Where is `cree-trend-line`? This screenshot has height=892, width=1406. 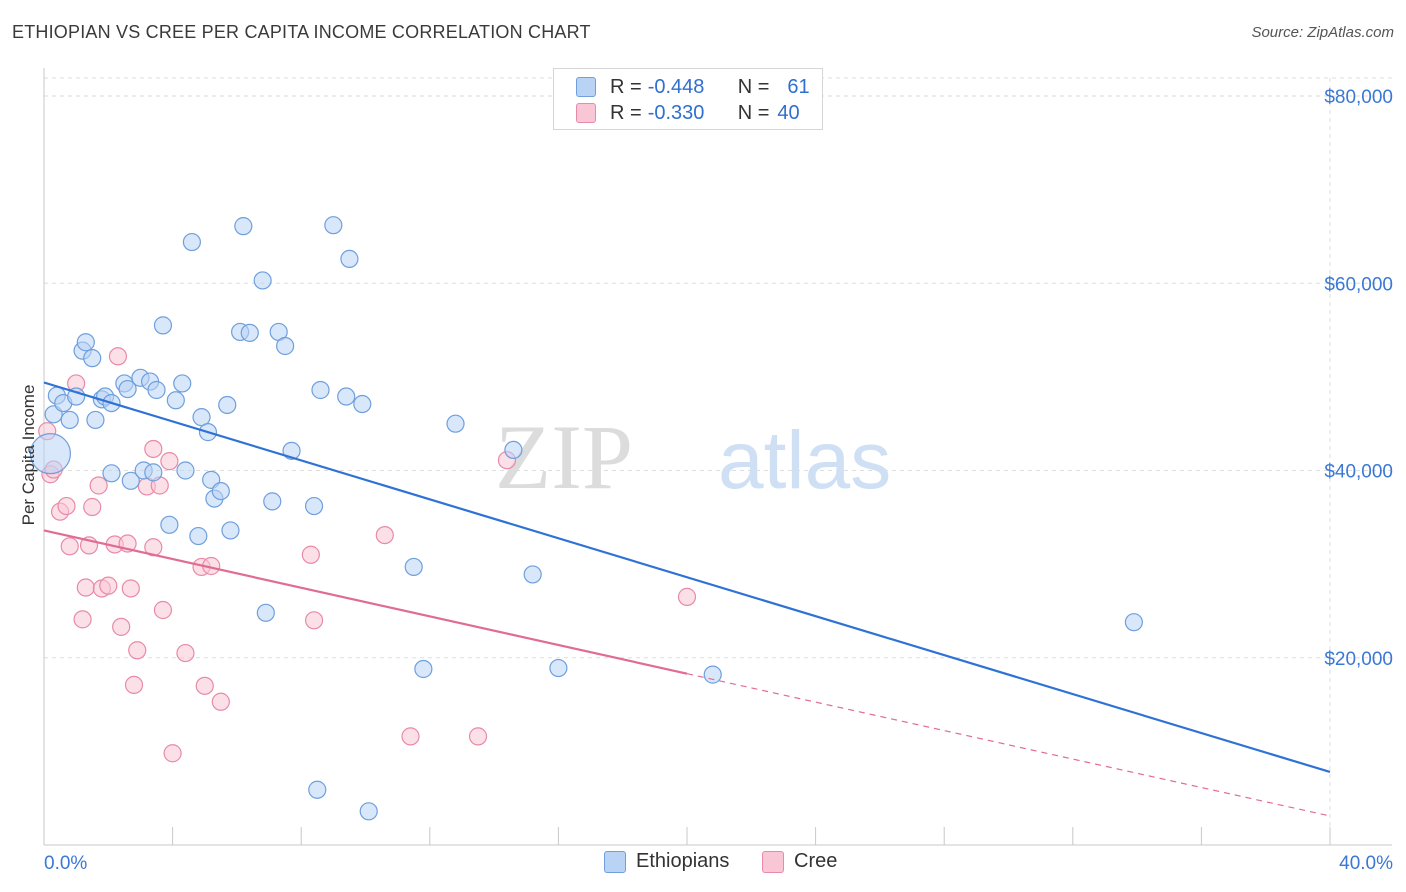 cree-trend-line is located at coordinates (365, 602).